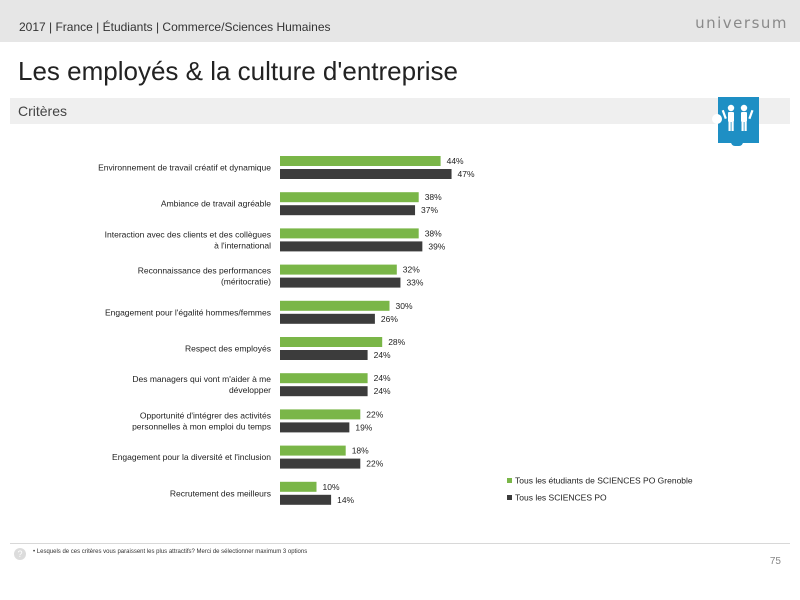 The height and width of the screenshot is (600, 800). Describe the element at coordinates (205, 415) in the screenshot. I see `category-label-line: Opportunité d'intégrer des activités` at that location.